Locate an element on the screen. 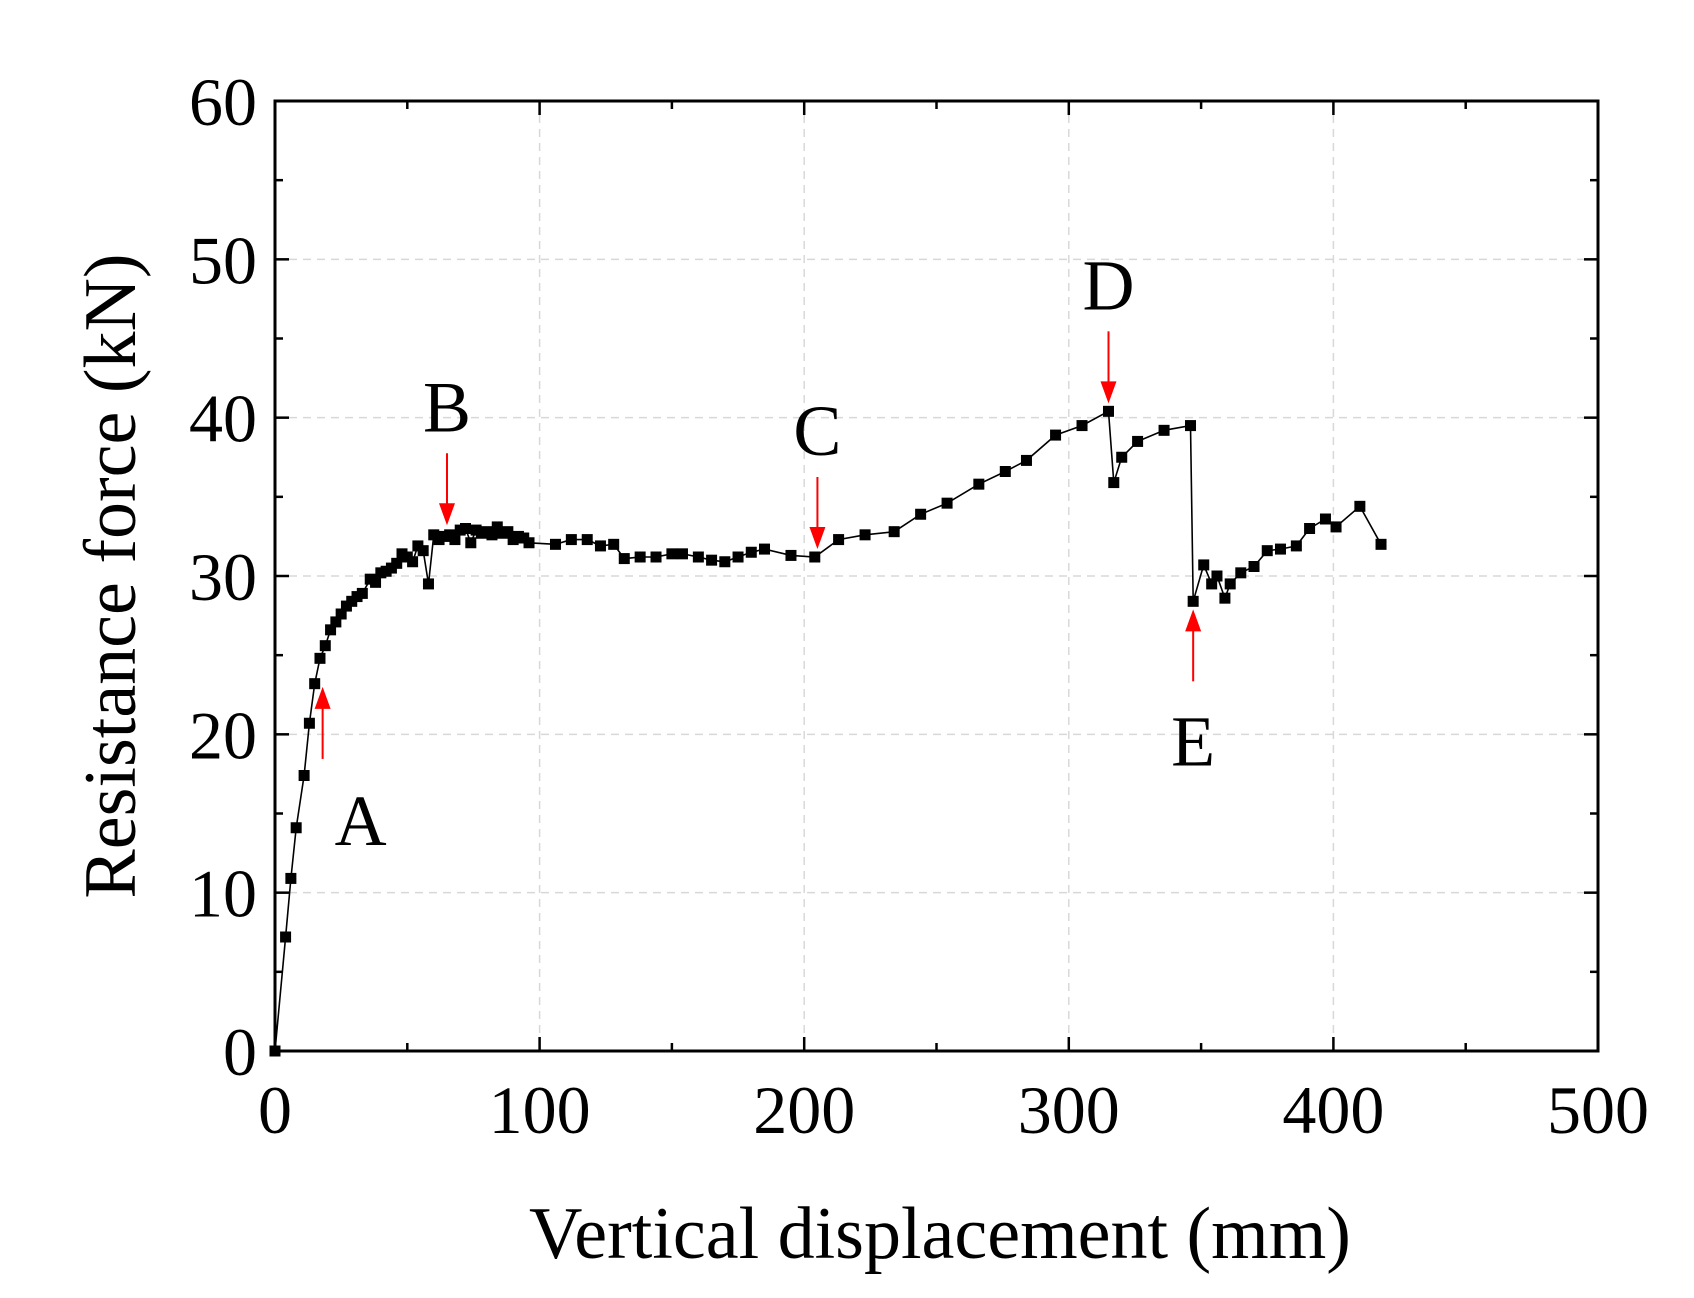 This screenshot has height=1298, width=1694. x-tick-label-0: 0 is located at coordinates (275, 1110).